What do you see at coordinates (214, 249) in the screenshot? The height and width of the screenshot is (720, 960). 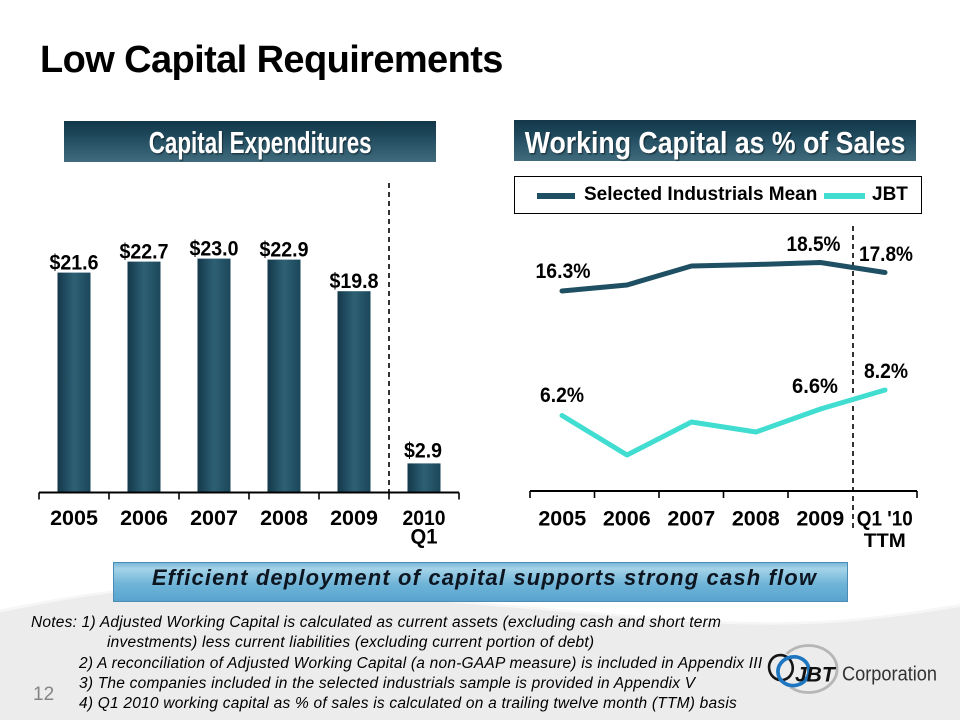 I see `svg-text: $23.0` at bounding box center [214, 249].